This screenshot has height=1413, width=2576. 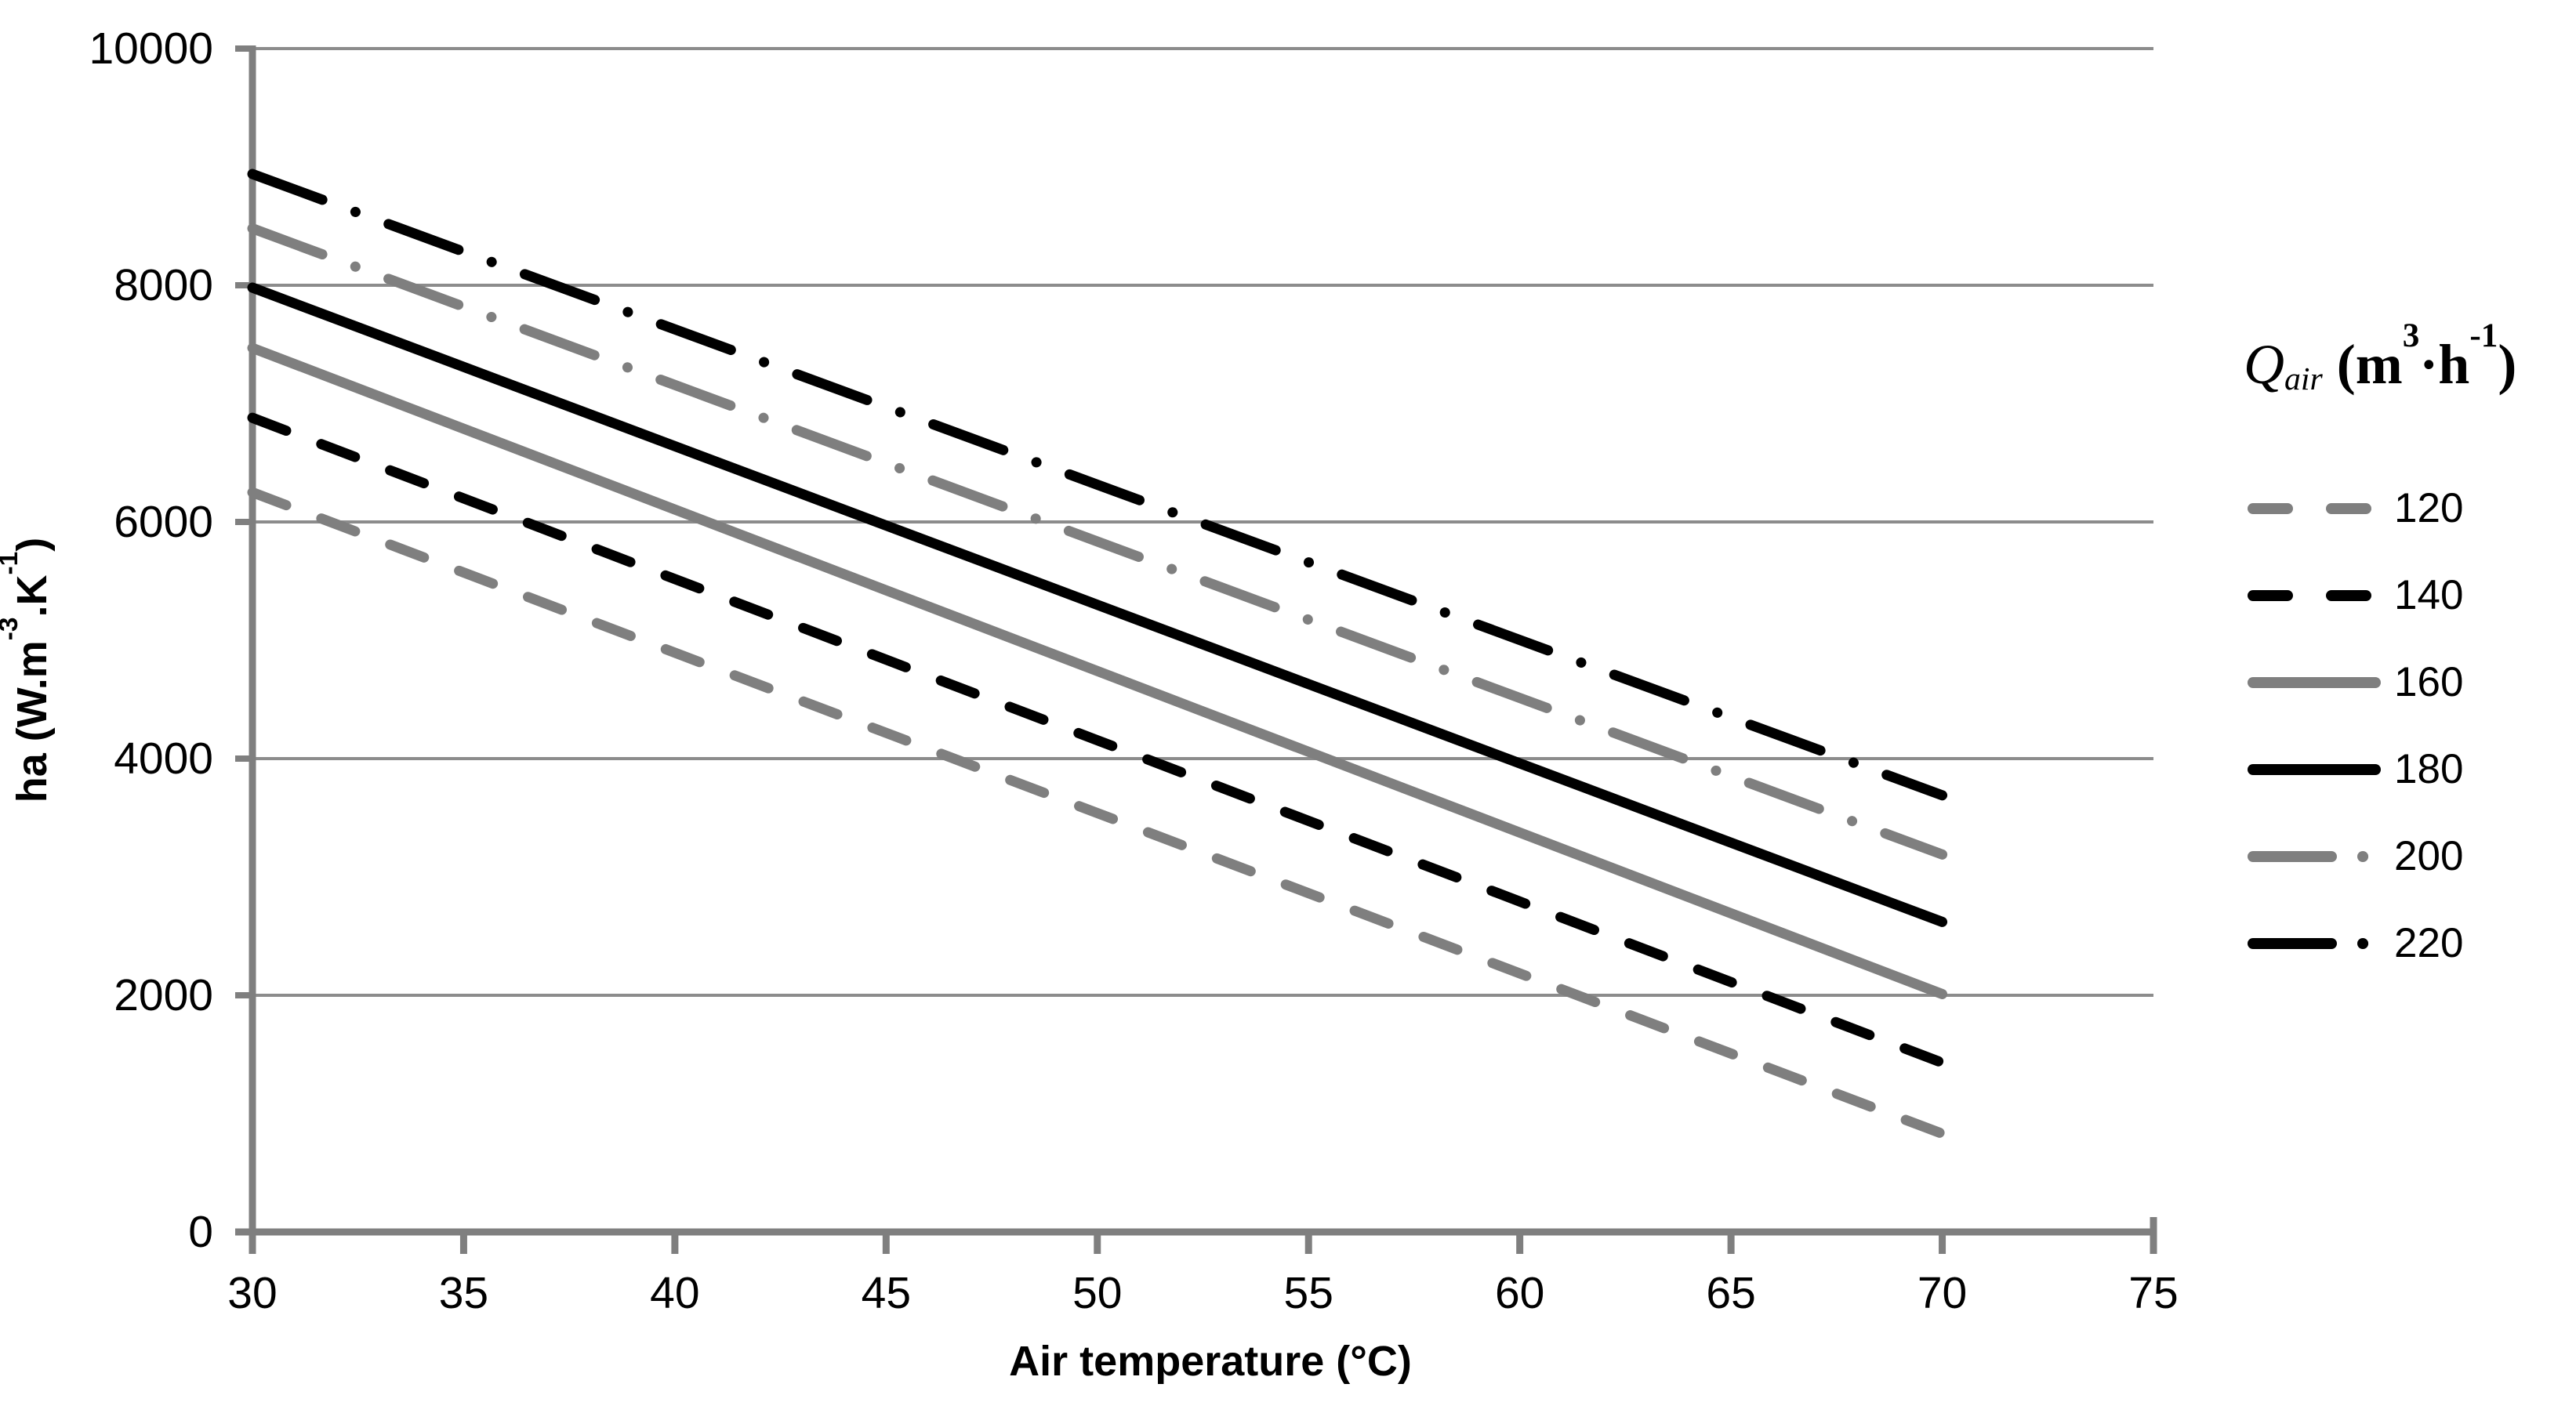 I want to click on x-tick-label-50: 50, so click(x=1097, y=1293).